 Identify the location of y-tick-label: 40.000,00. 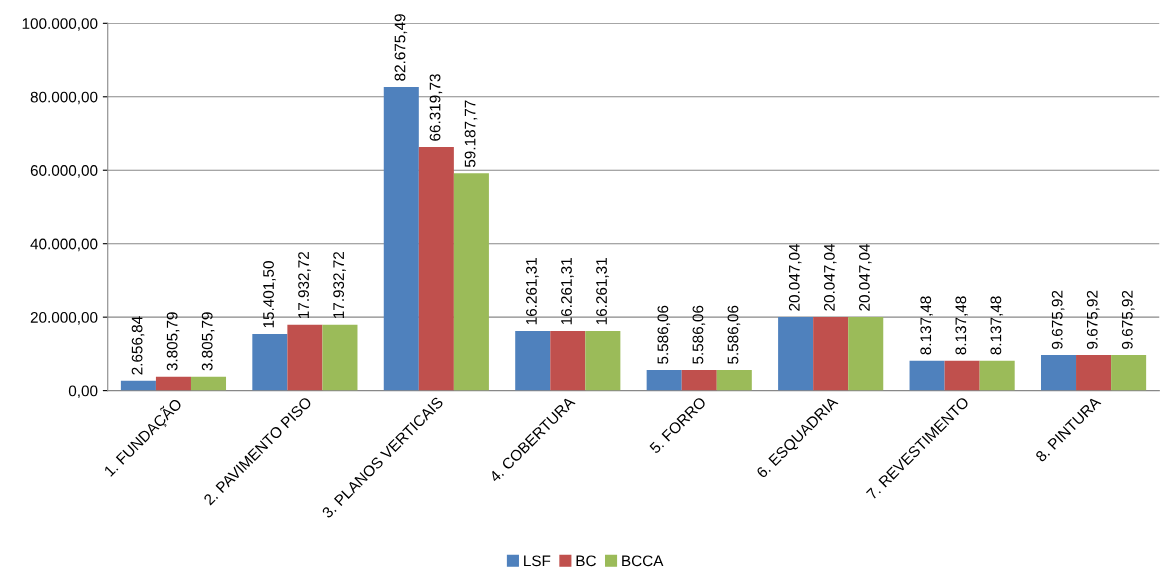
(64, 245).